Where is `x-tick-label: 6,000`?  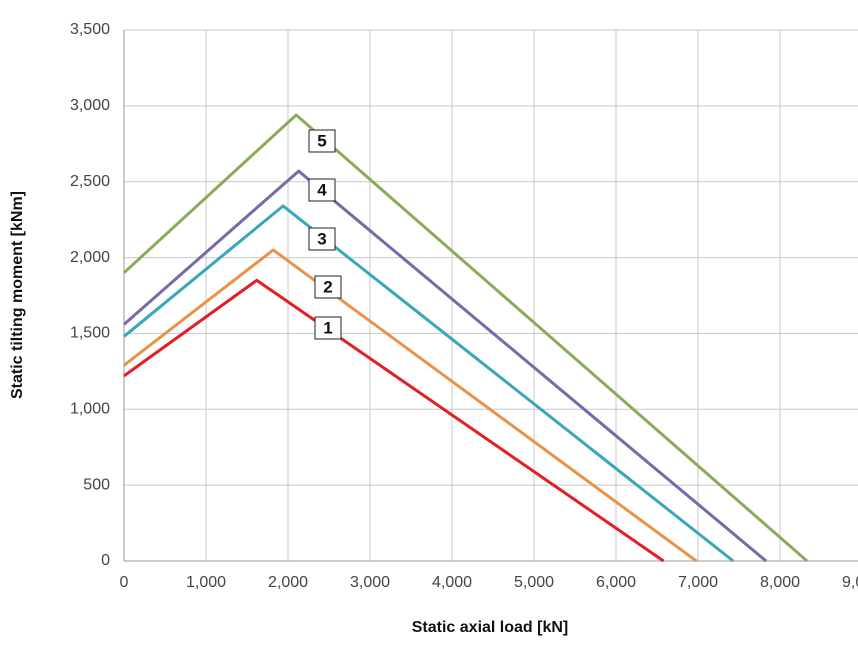 x-tick-label: 6,000 is located at coordinates (616, 582).